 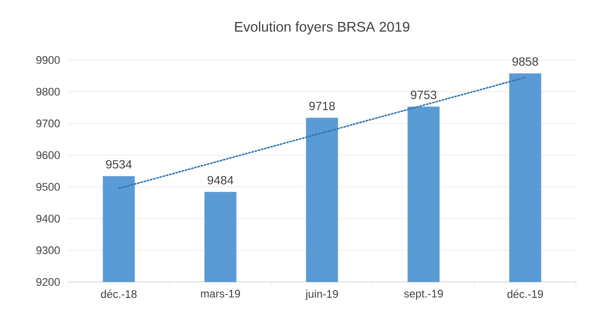 What do you see at coordinates (322, 28) in the screenshot?
I see `chart-title: Evolution foyers BRSA 2019` at bounding box center [322, 28].